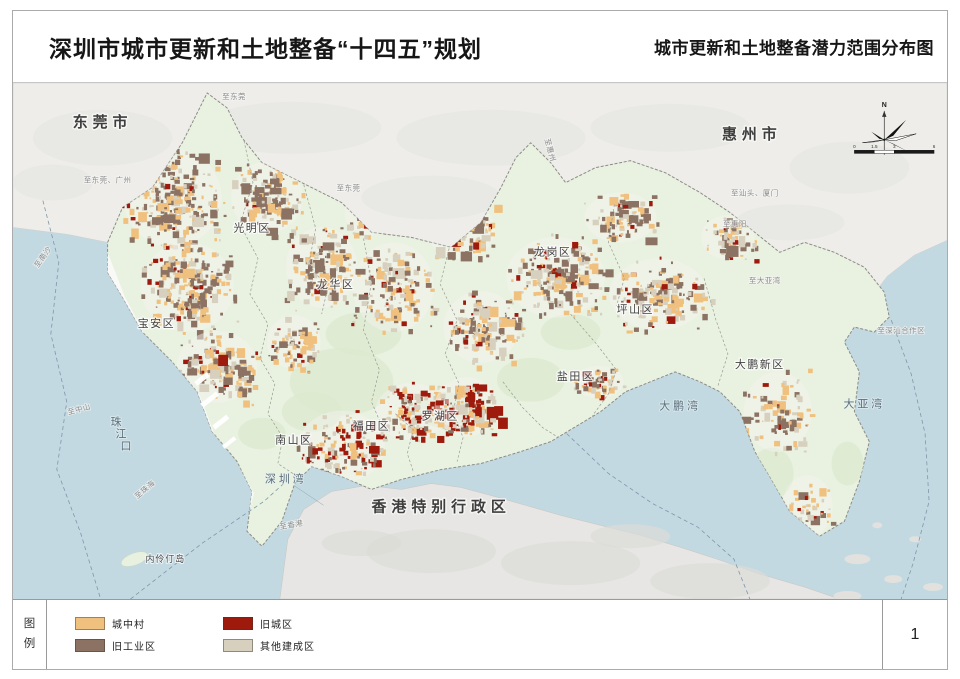  I want to click on legend-item: 旧城区, so click(552, 624).